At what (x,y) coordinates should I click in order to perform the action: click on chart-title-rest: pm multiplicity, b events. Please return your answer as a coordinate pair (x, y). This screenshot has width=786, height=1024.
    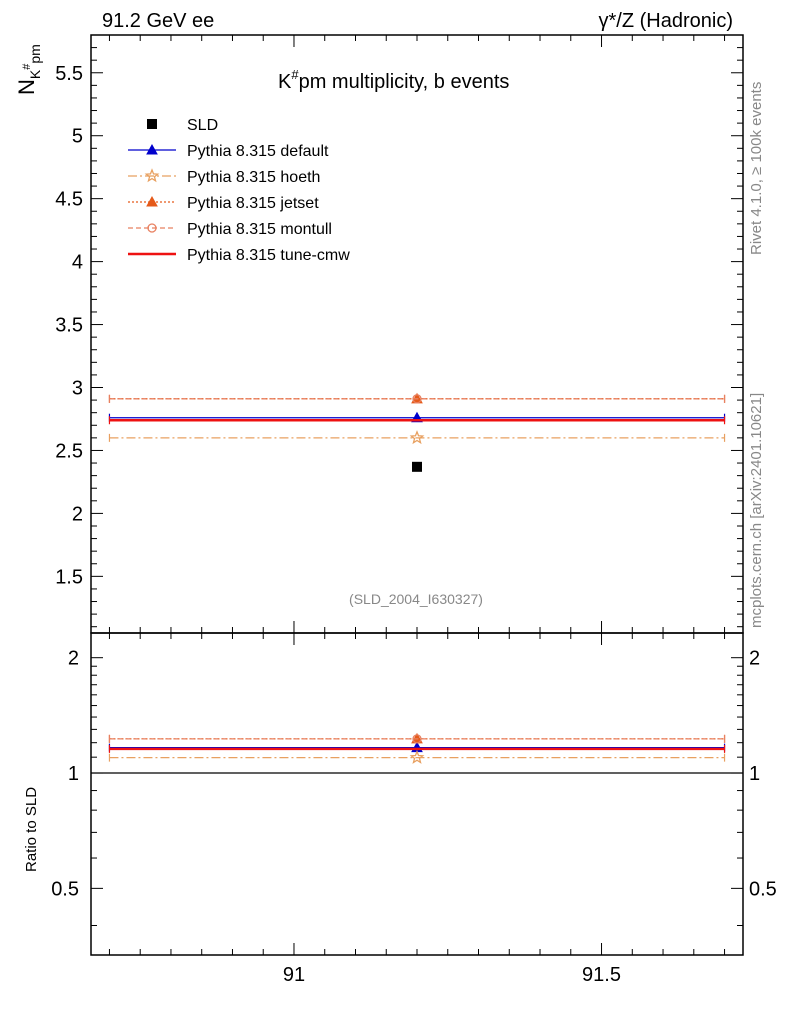
    Looking at the image, I should click on (404, 82).